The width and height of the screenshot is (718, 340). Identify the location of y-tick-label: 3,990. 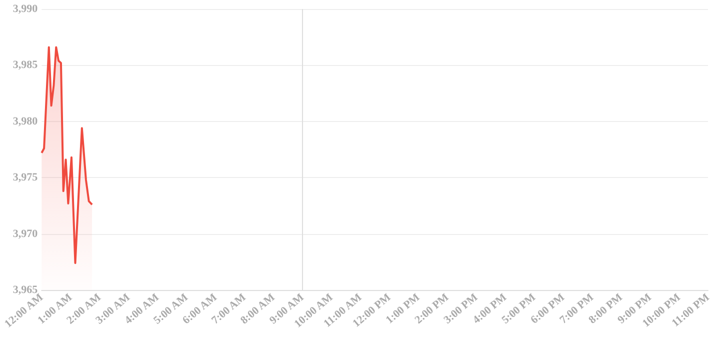
(25, 9).